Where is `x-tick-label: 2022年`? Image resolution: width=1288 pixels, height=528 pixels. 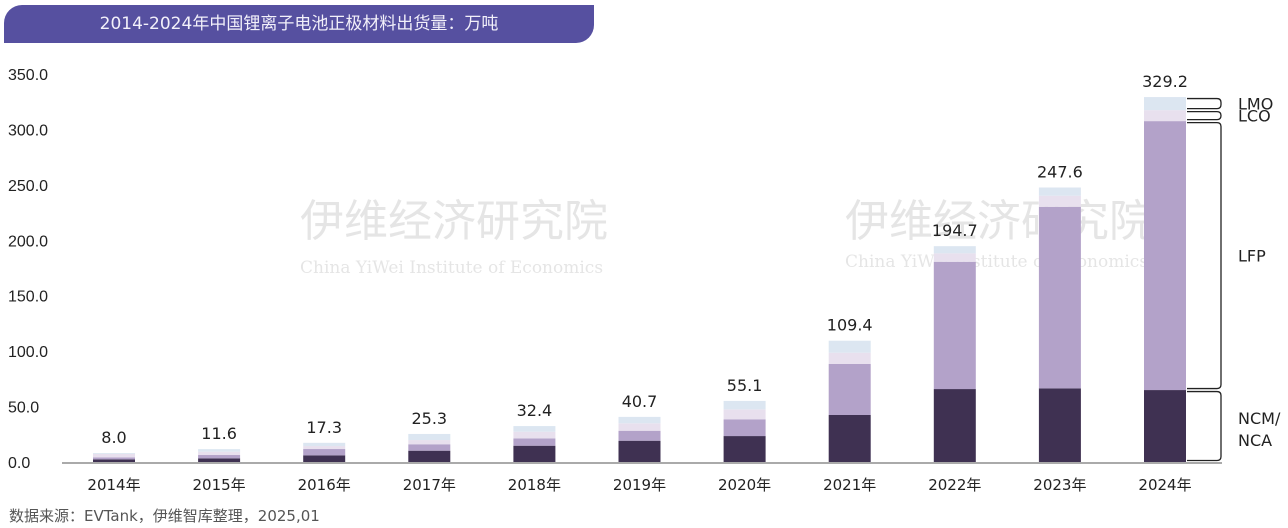 x-tick-label: 2022年 is located at coordinates (954, 485).